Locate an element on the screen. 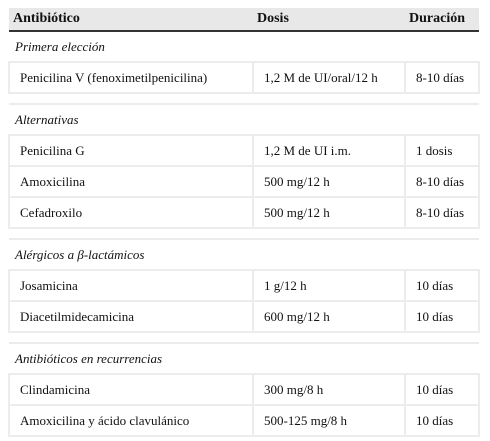  section-title: Primera elección is located at coordinates (244, 46).